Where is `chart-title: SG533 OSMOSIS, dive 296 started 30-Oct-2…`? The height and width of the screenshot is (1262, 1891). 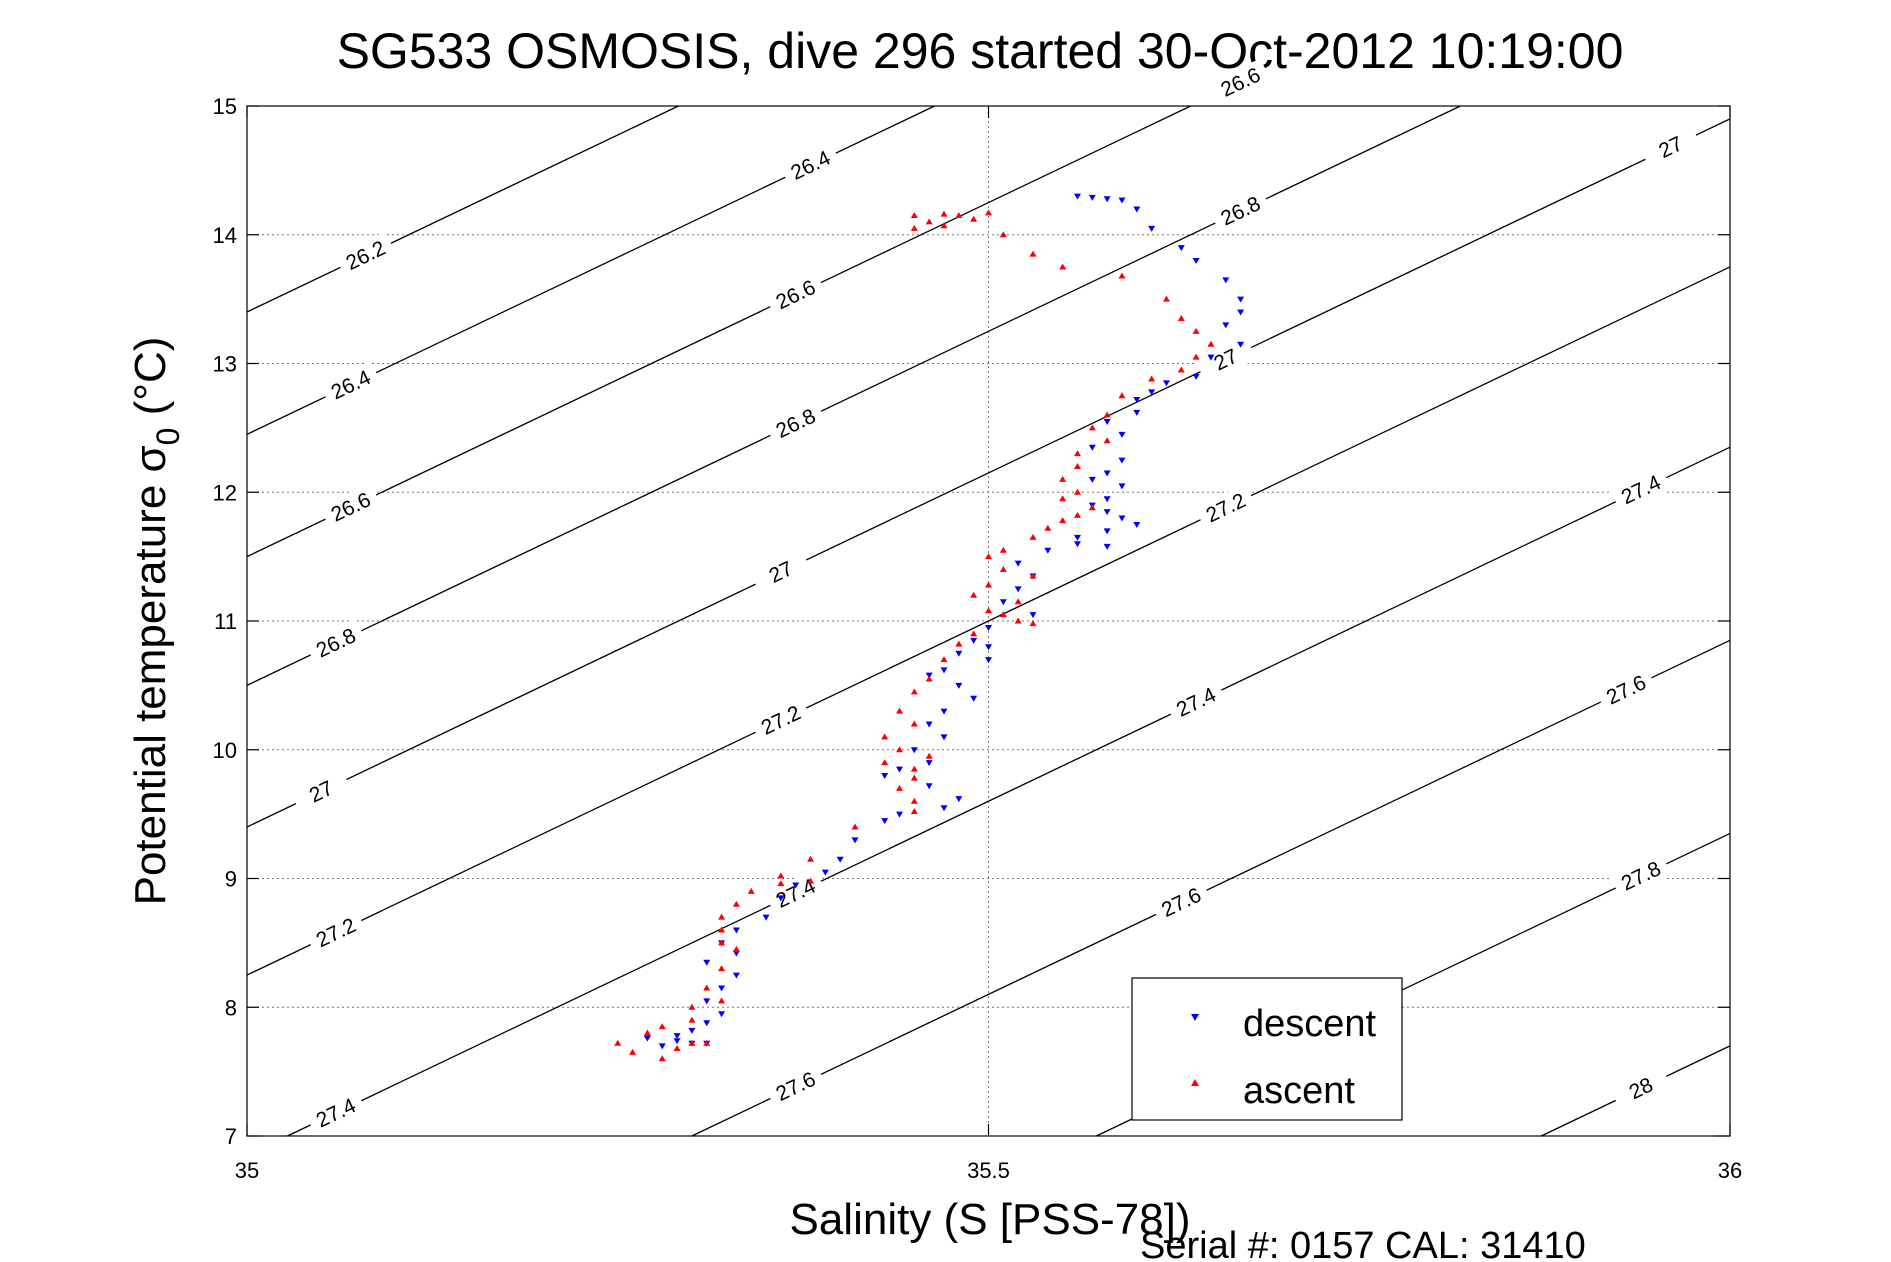 chart-title: SG533 OSMOSIS, dive 296 started 30-Oct-2… is located at coordinates (980, 51).